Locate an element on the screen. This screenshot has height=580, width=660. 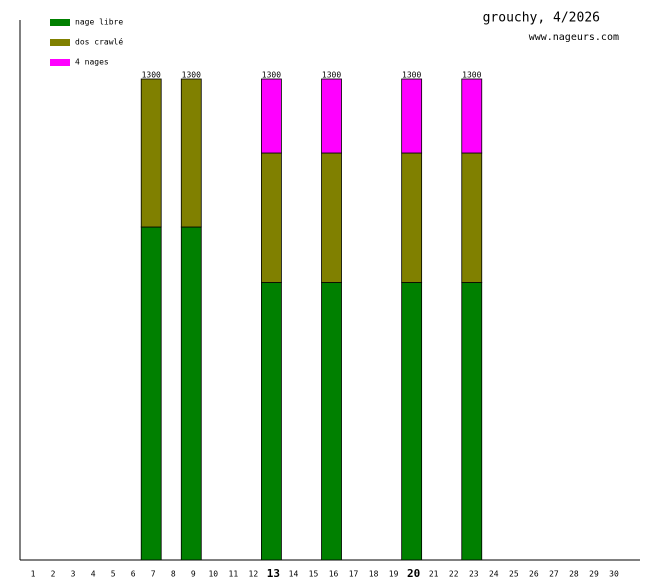
x-tick-label: 21 is located at coordinates (434, 574).